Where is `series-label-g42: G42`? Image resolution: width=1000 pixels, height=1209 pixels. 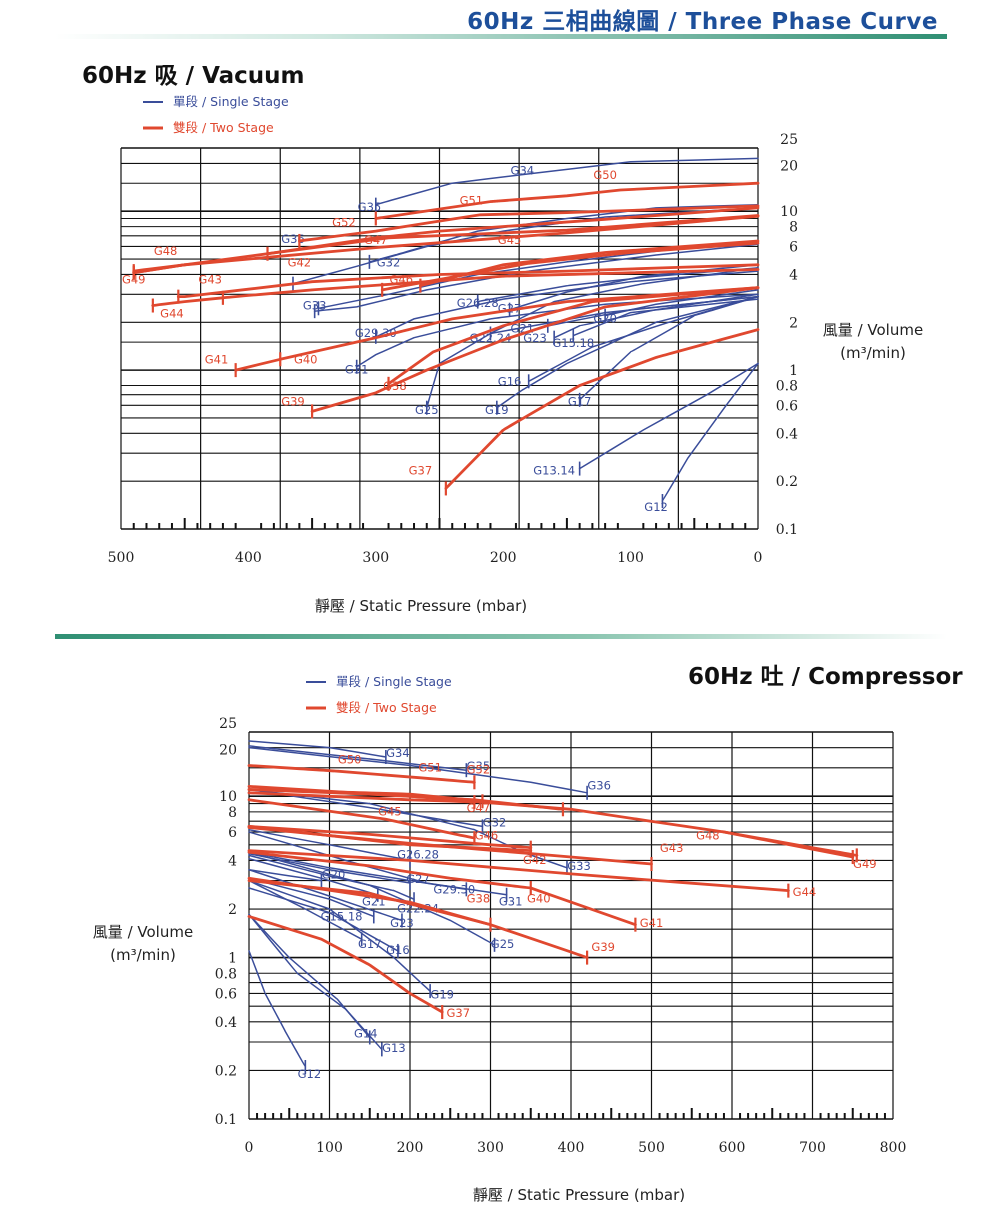 series-label-g42: G42 is located at coordinates (535, 860).